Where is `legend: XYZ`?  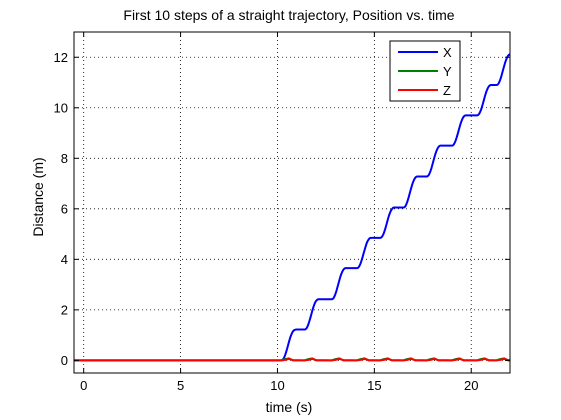 legend: XYZ is located at coordinates (425, 71).